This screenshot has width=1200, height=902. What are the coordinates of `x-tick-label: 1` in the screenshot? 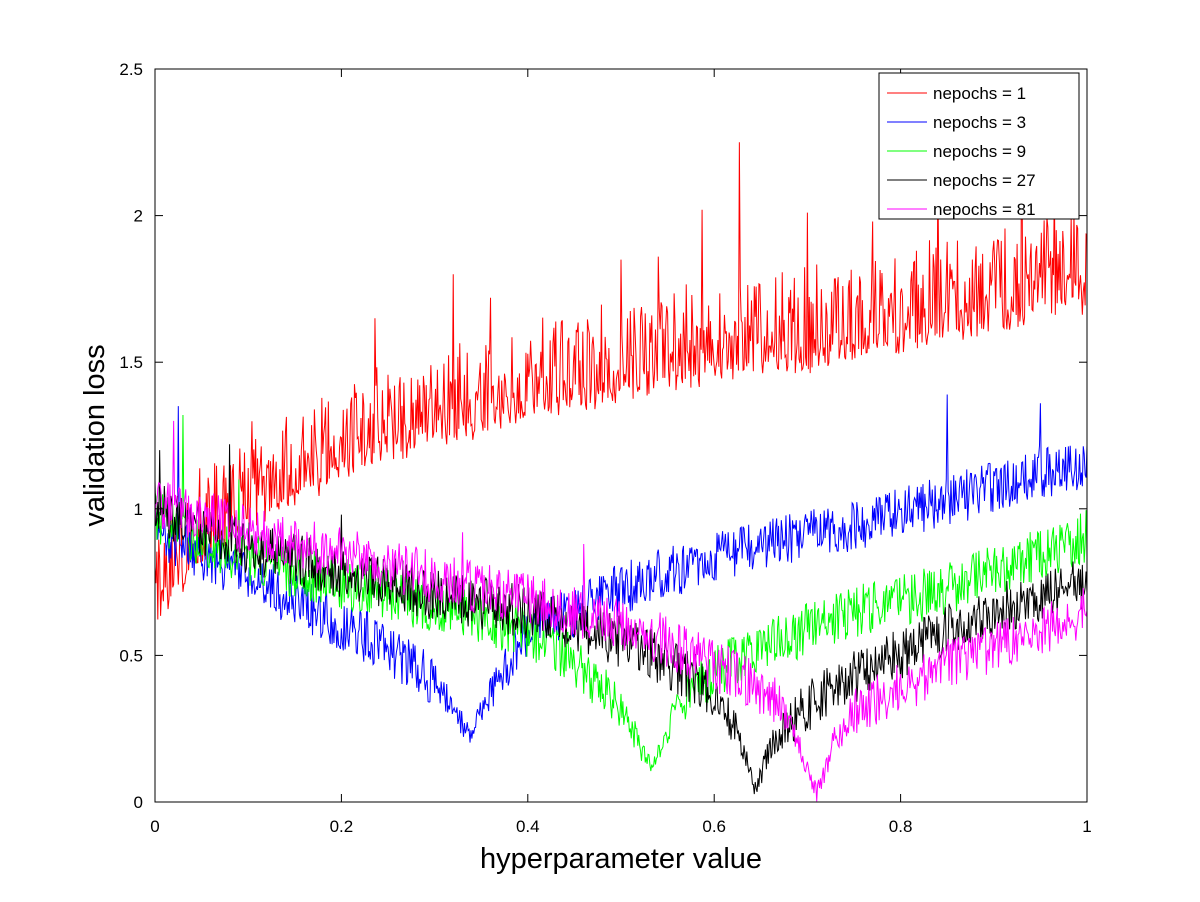 It's located at (1086, 826).